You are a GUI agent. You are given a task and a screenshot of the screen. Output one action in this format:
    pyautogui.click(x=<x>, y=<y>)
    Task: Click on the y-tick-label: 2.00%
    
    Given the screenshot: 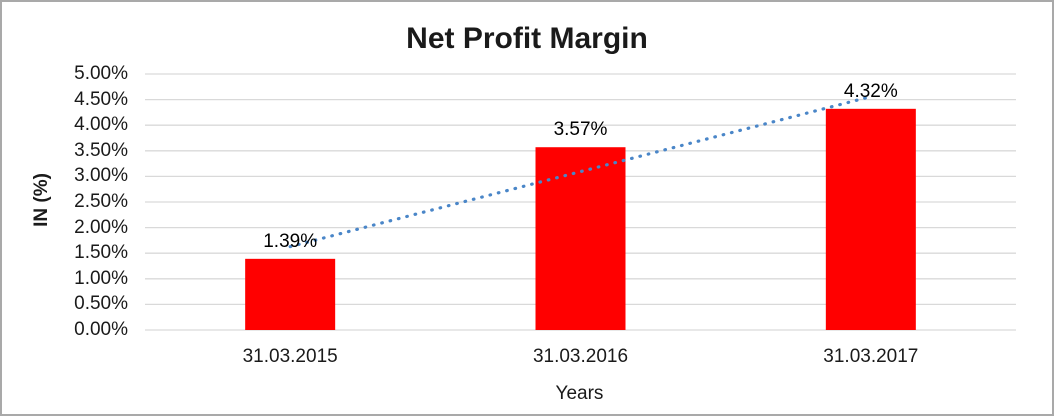 What is the action you would take?
    pyautogui.click(x=101, y=227)
    